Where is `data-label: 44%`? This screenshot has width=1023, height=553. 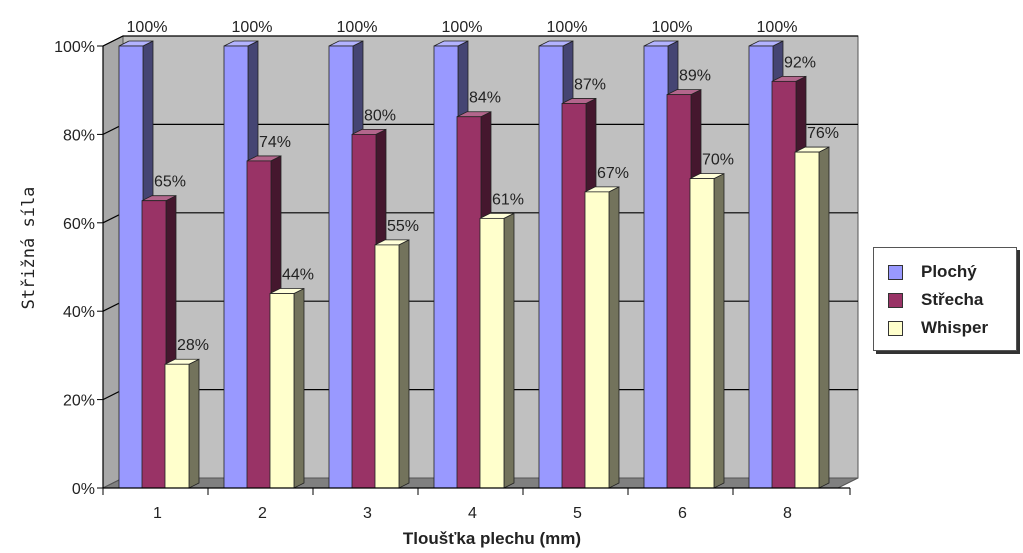 data-label: 44% is located at coordinates (298, 275).